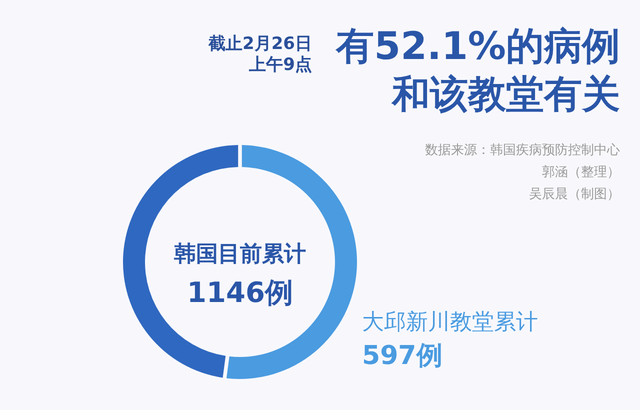 The height and width of the screenshot is (410, 640). I want to click on source-note: 数据来源：韩国疾病预防控制中心, so click(522, 151).